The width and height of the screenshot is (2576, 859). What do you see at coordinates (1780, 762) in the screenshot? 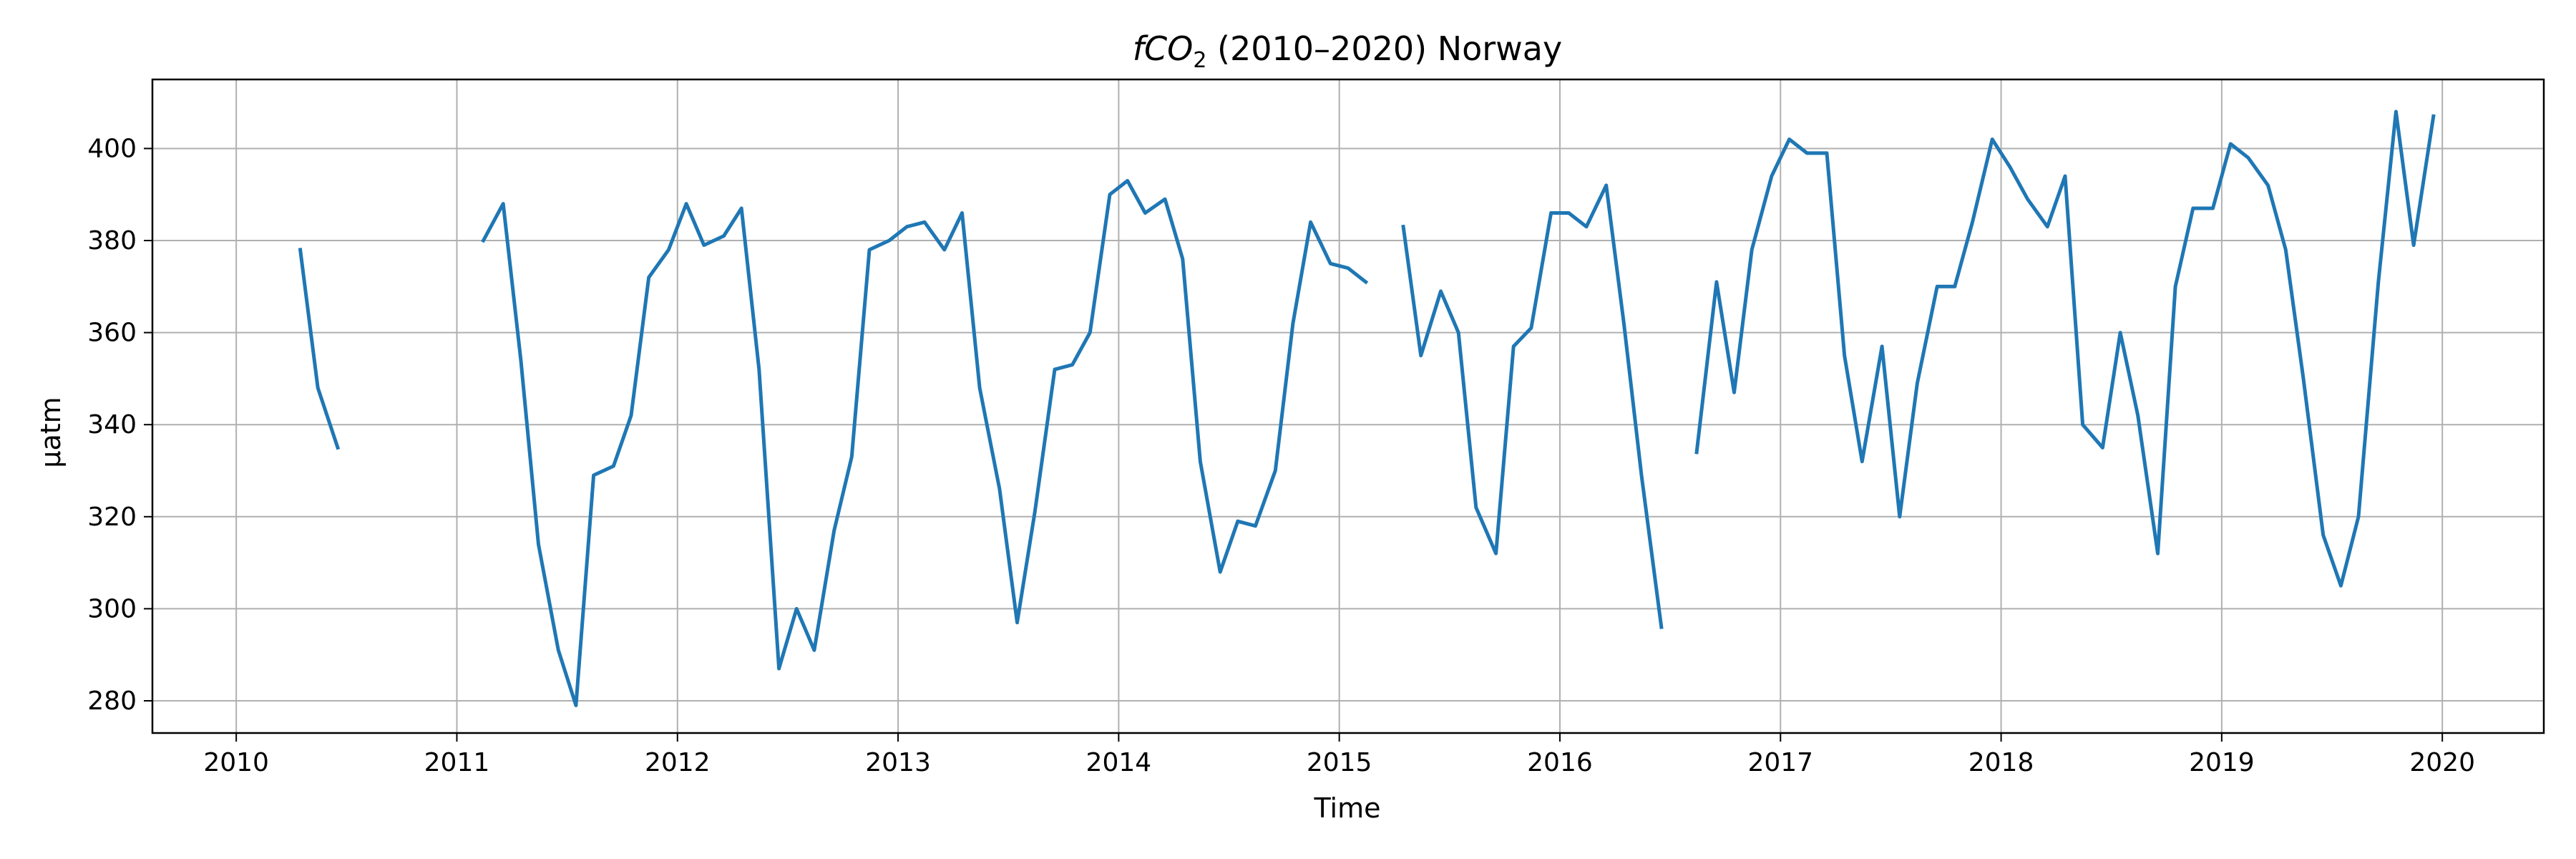
I see `x-tick-label: 2017` at bounding box center [1780, 762].